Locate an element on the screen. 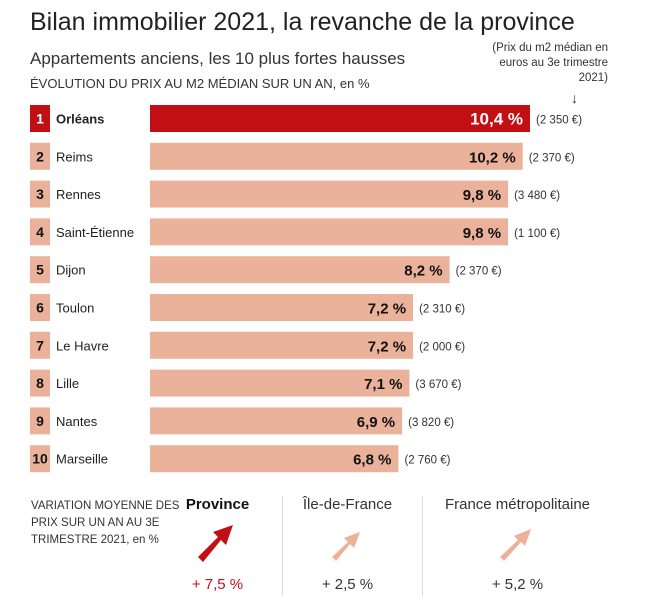  rank-number: 5 is located at coordinates (40, 270).